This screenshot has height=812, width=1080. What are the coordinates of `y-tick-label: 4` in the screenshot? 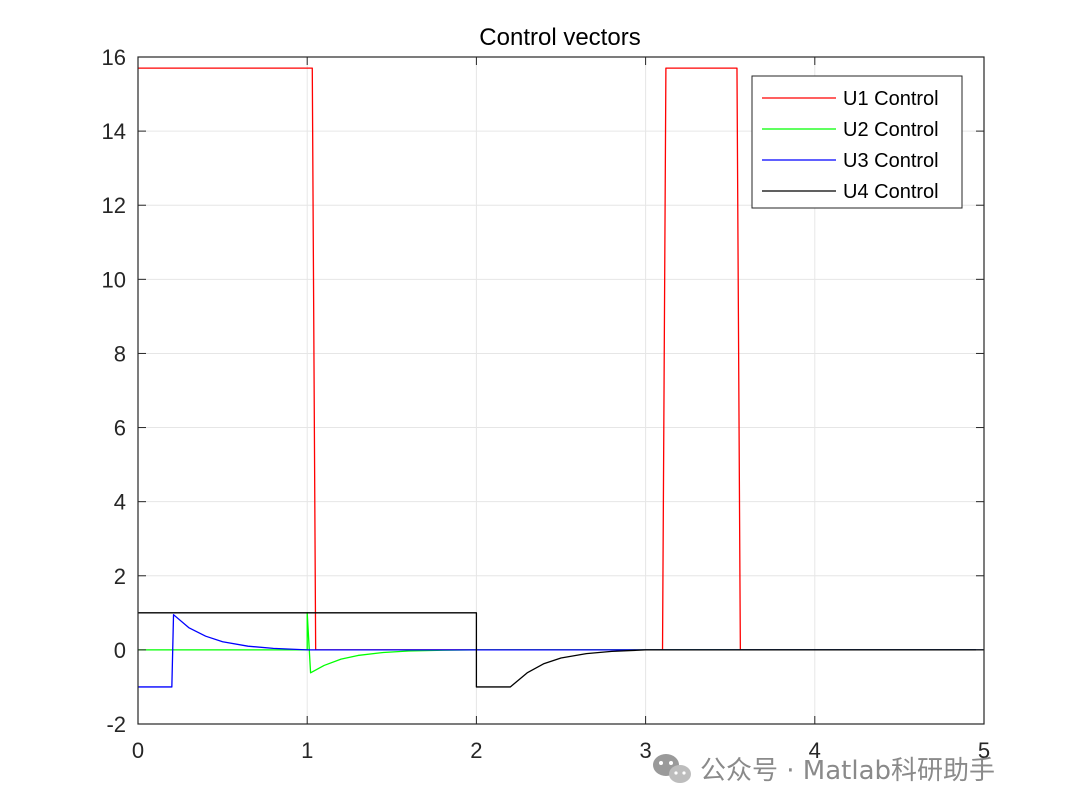 It's located at (120, 502).